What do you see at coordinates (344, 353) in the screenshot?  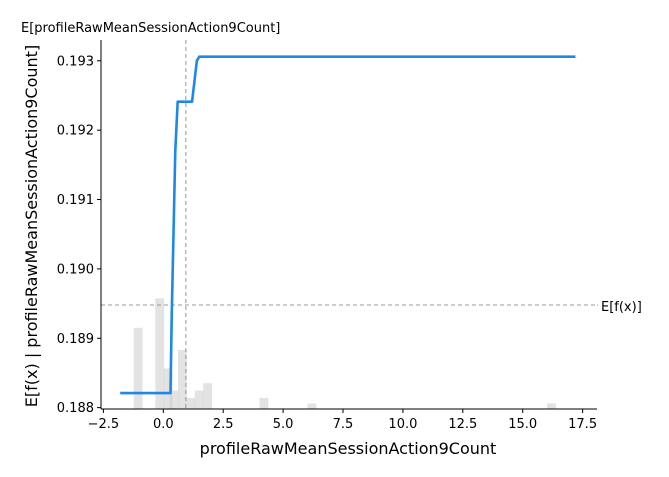 I see `histogram-layer` at bounding box center [344, 353].